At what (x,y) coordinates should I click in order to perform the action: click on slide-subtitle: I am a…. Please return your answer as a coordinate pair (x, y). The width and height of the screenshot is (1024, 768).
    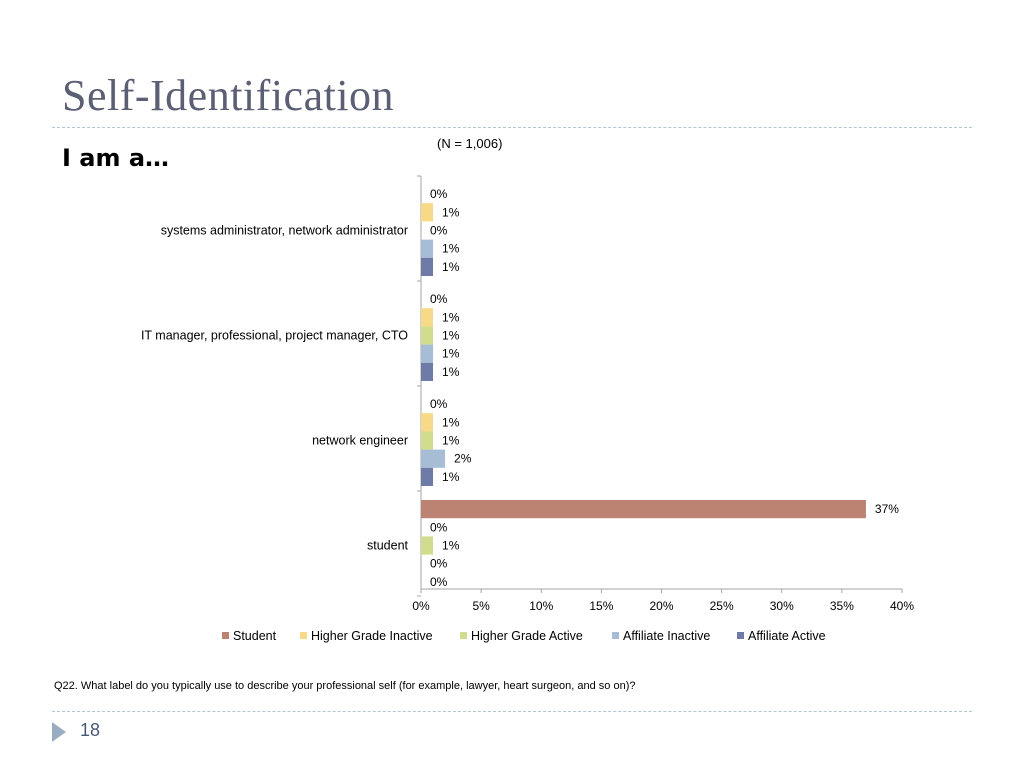
    Looking at the image, I should click on (116, 158).